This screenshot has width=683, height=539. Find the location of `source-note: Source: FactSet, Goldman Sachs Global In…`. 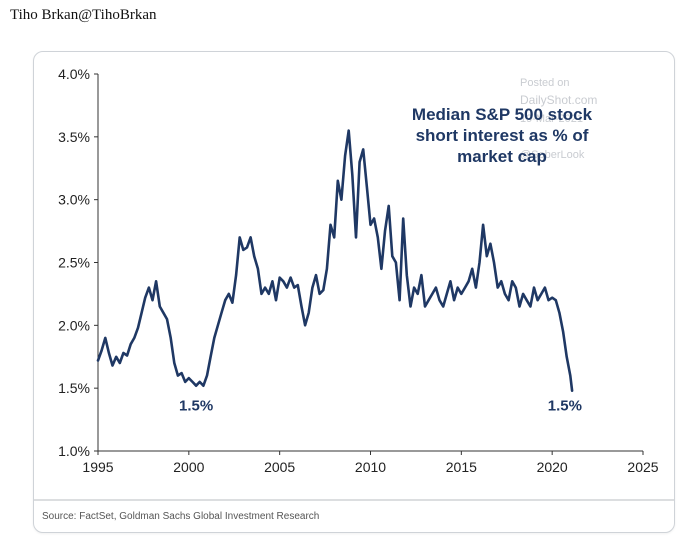

source-note: Source: FactSet, Goldman Sachs Global In… is located at coordinates (180, 516).